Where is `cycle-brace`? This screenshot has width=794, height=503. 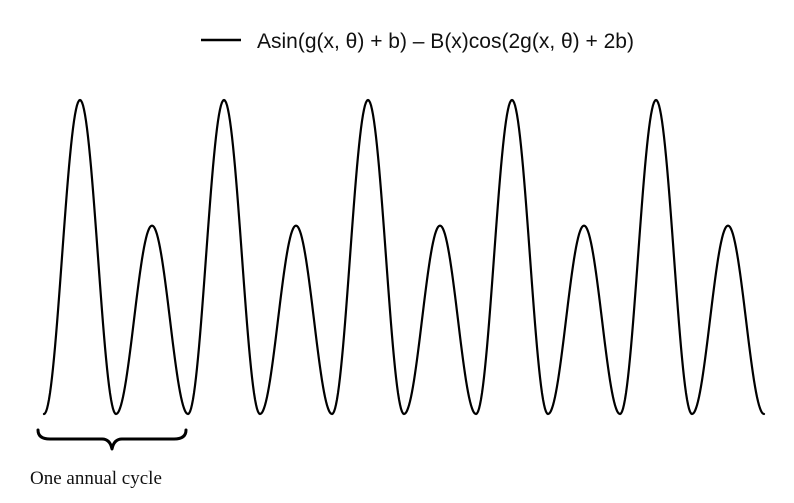
cycle-brace is located at coordinates (112, 439).